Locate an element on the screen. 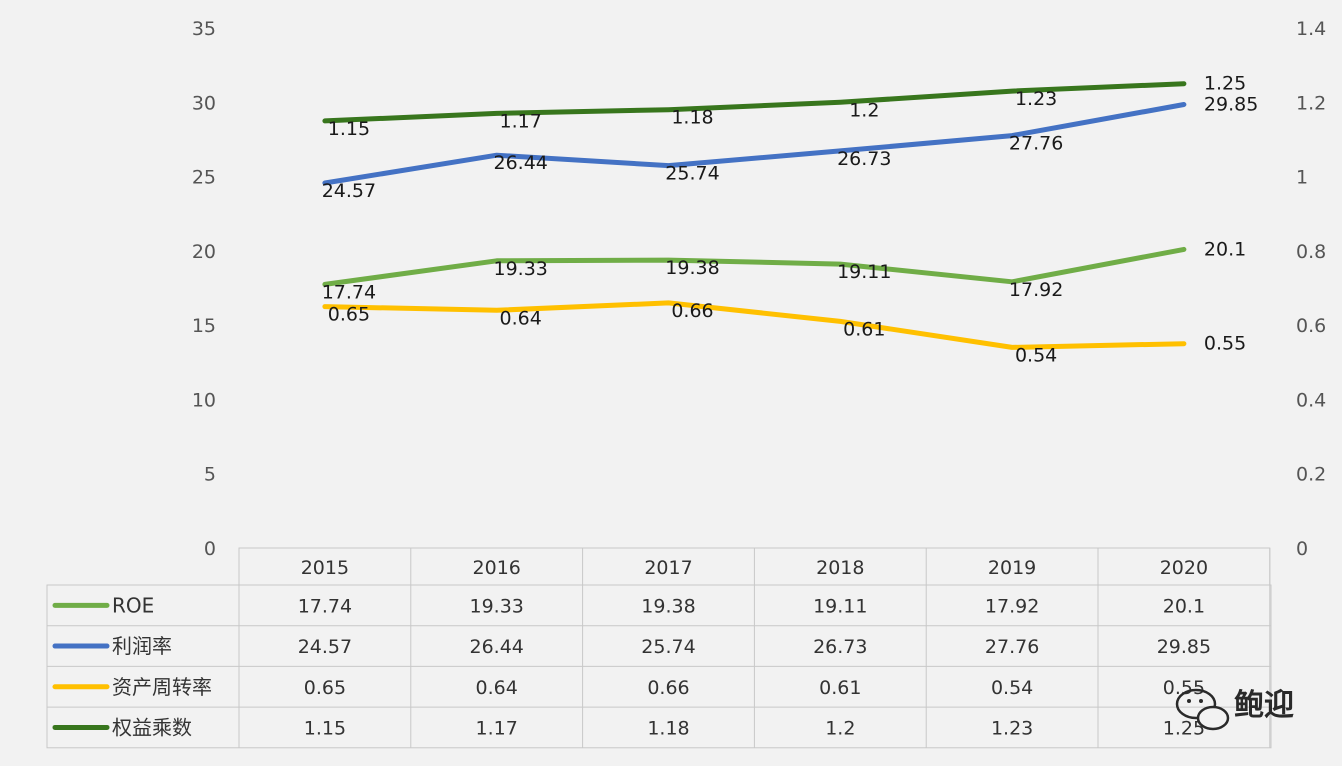 The image size is (1342, 766). left-axis-tick: 30 is located at coordinates (204, 103).